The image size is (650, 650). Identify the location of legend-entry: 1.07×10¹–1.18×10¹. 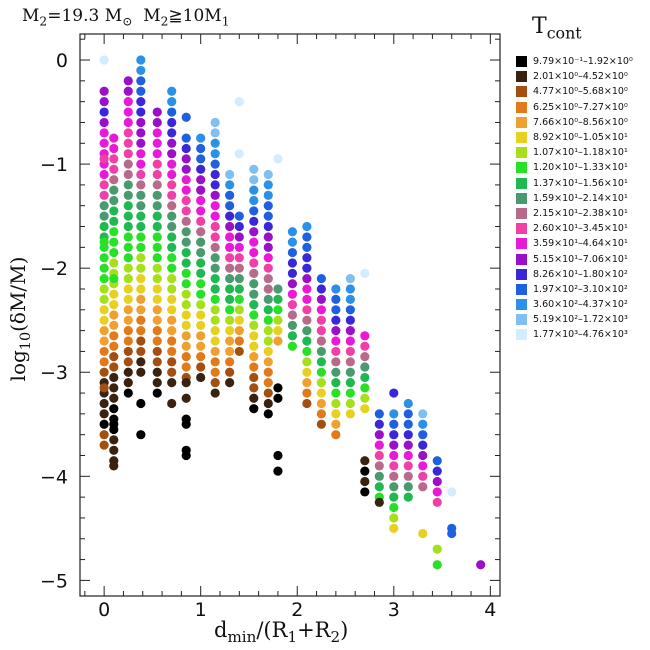
(574, 152).